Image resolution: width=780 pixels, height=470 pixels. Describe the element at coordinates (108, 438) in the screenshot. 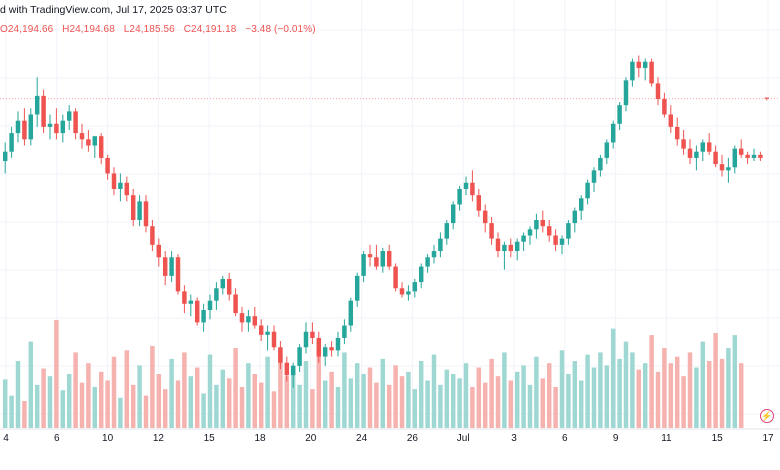

I see `x-tick-label: 10` at that location.